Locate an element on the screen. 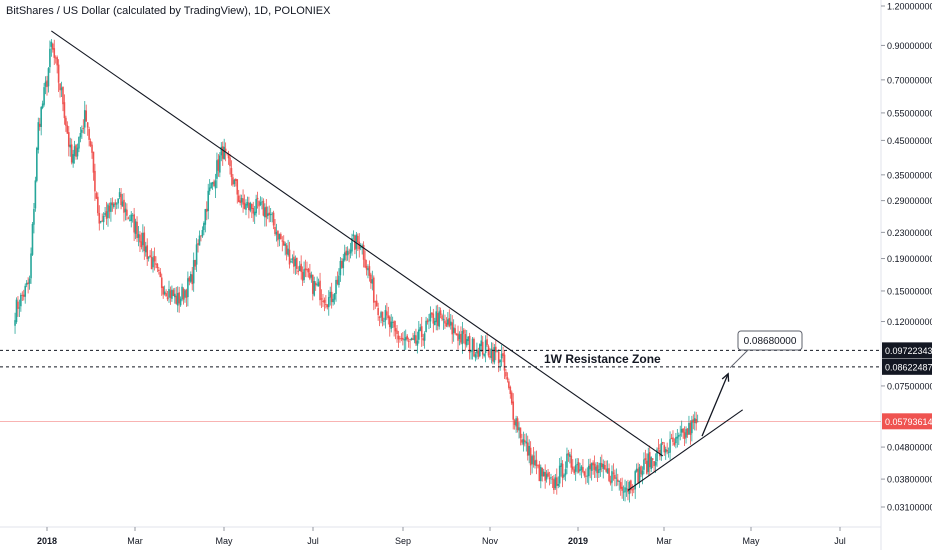 This screenshot has height=550, width=932. target-price-callout is located at coordinates (770, 340).